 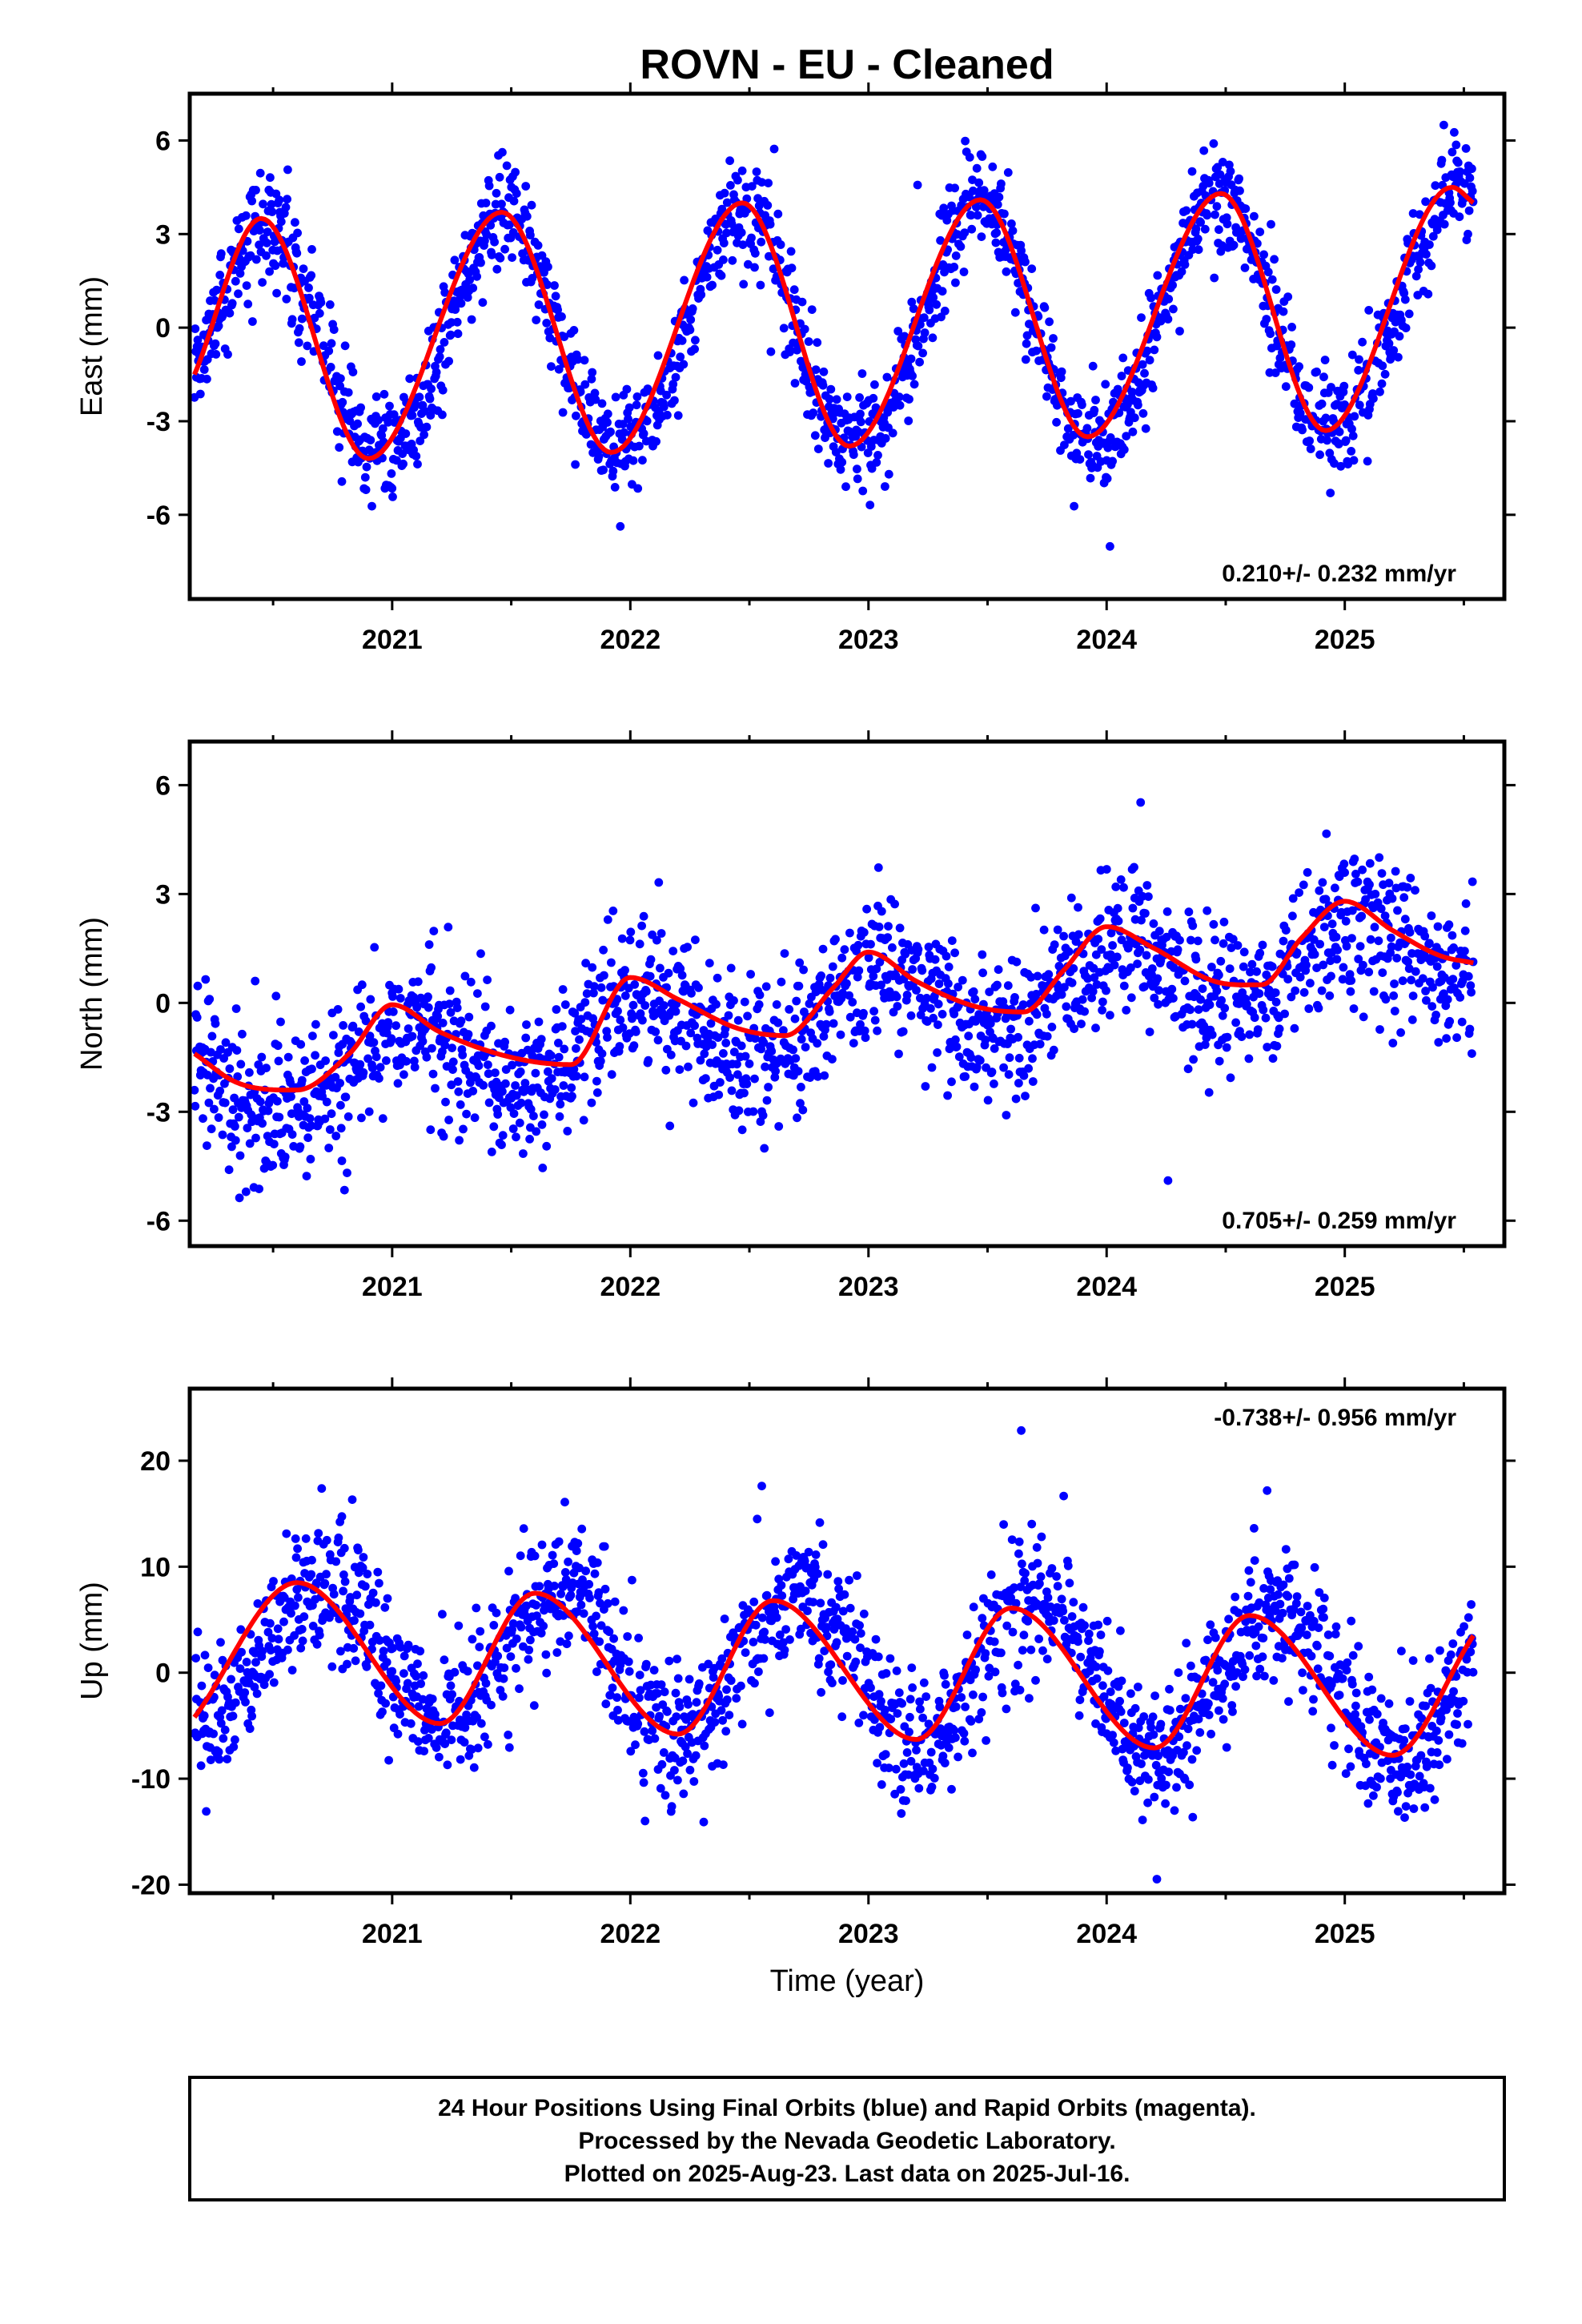 I want to click on north-y-tick-label: 6, so click(x=163, y=785).